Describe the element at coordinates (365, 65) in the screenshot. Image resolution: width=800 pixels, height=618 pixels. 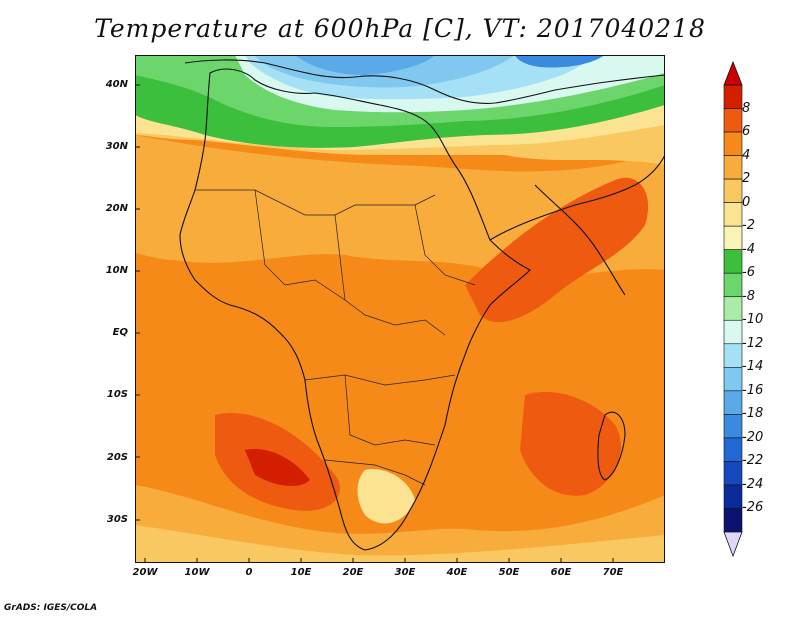
I see `field-band-minus16` at that location.